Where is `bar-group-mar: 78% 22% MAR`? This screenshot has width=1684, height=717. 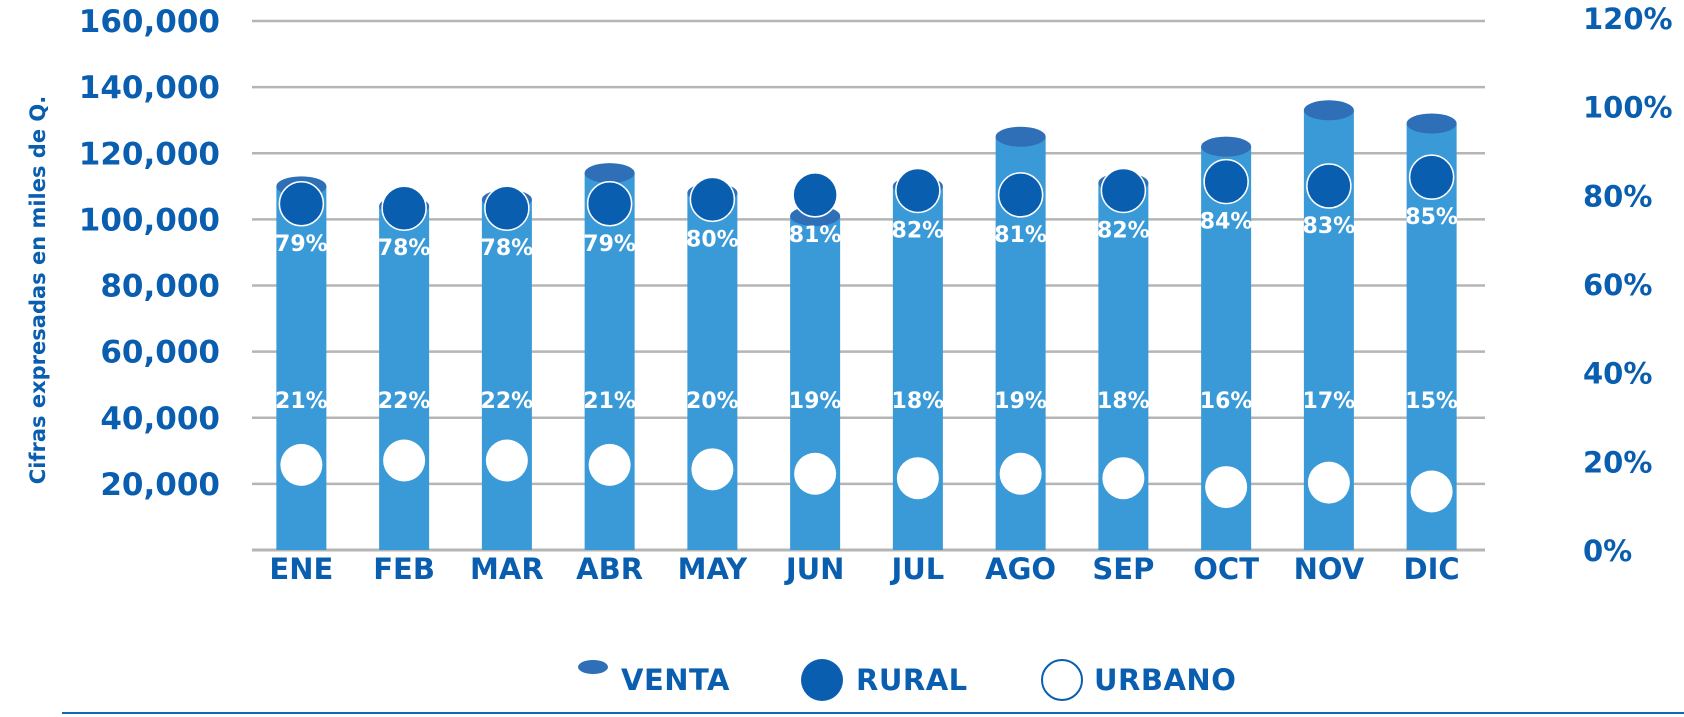 bar-group-mar: 78% 22% MAR is located at coordinates (507, 385).